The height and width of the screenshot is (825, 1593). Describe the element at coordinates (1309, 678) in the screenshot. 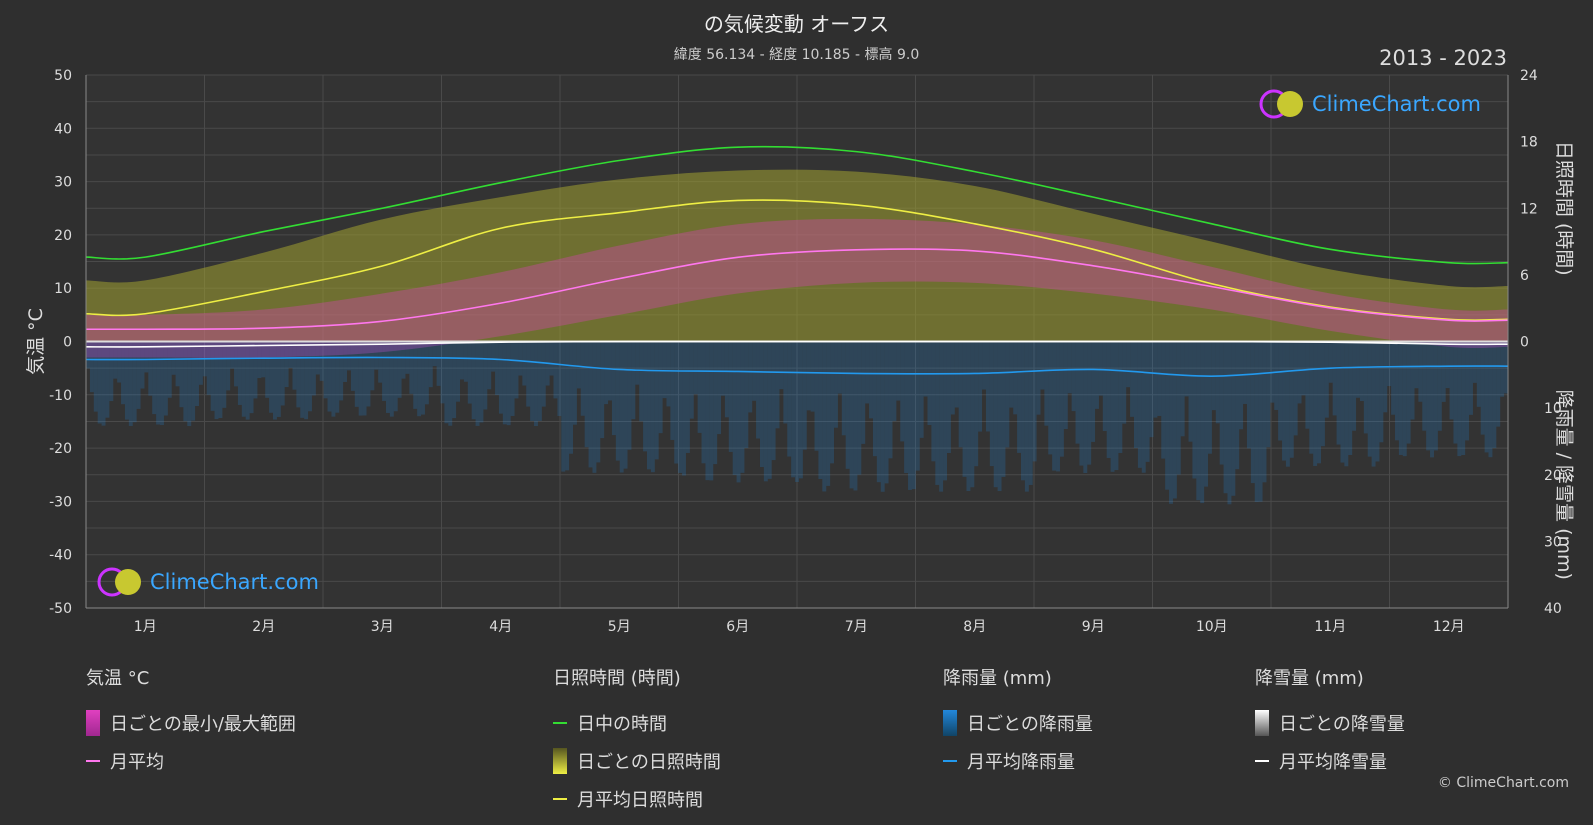

I see `legend-snow-header: 降雪量 (mm)` at that location.